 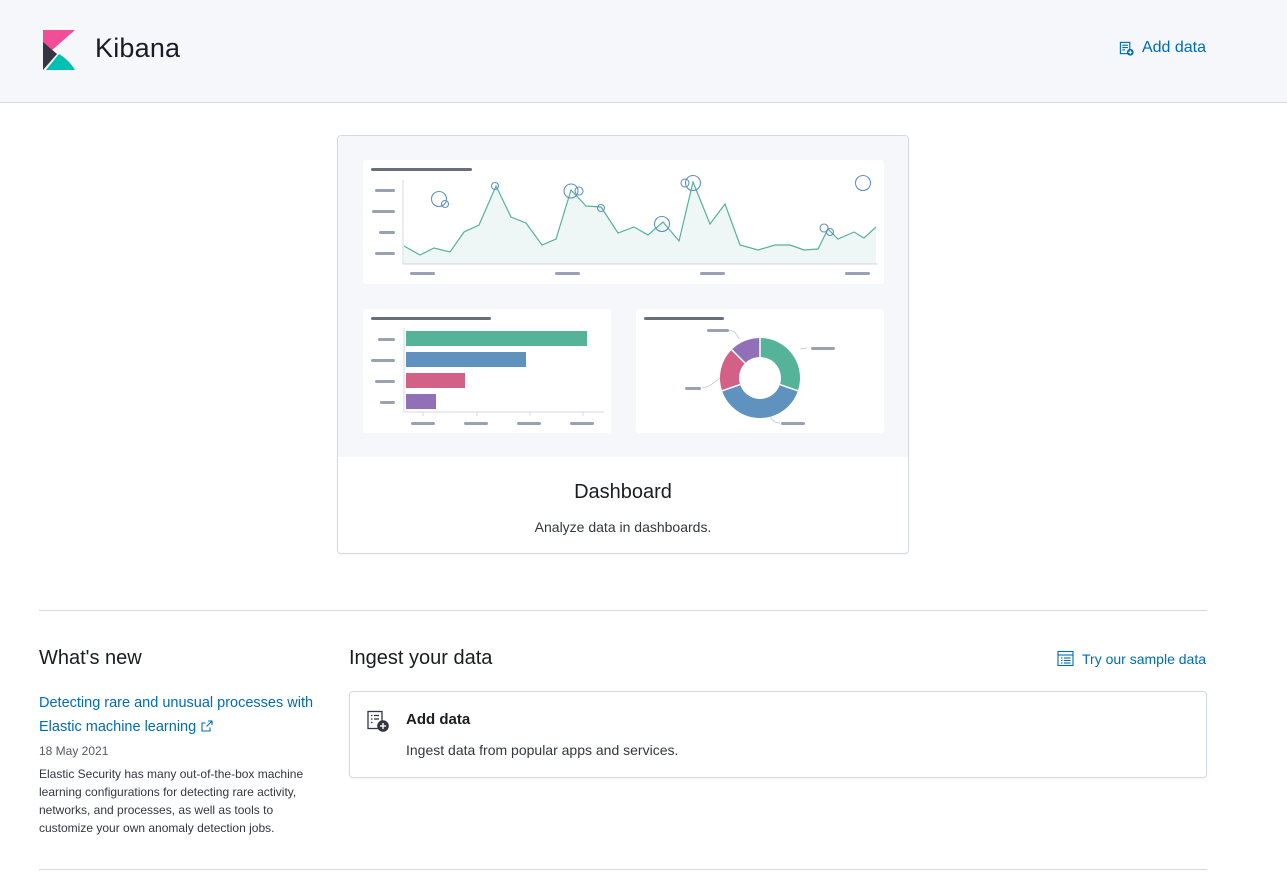 What do you see at coordinates (1173, 47) in the screenshot?
I see `header-add-data-label: Add data` at bounding box center [1173, 47].